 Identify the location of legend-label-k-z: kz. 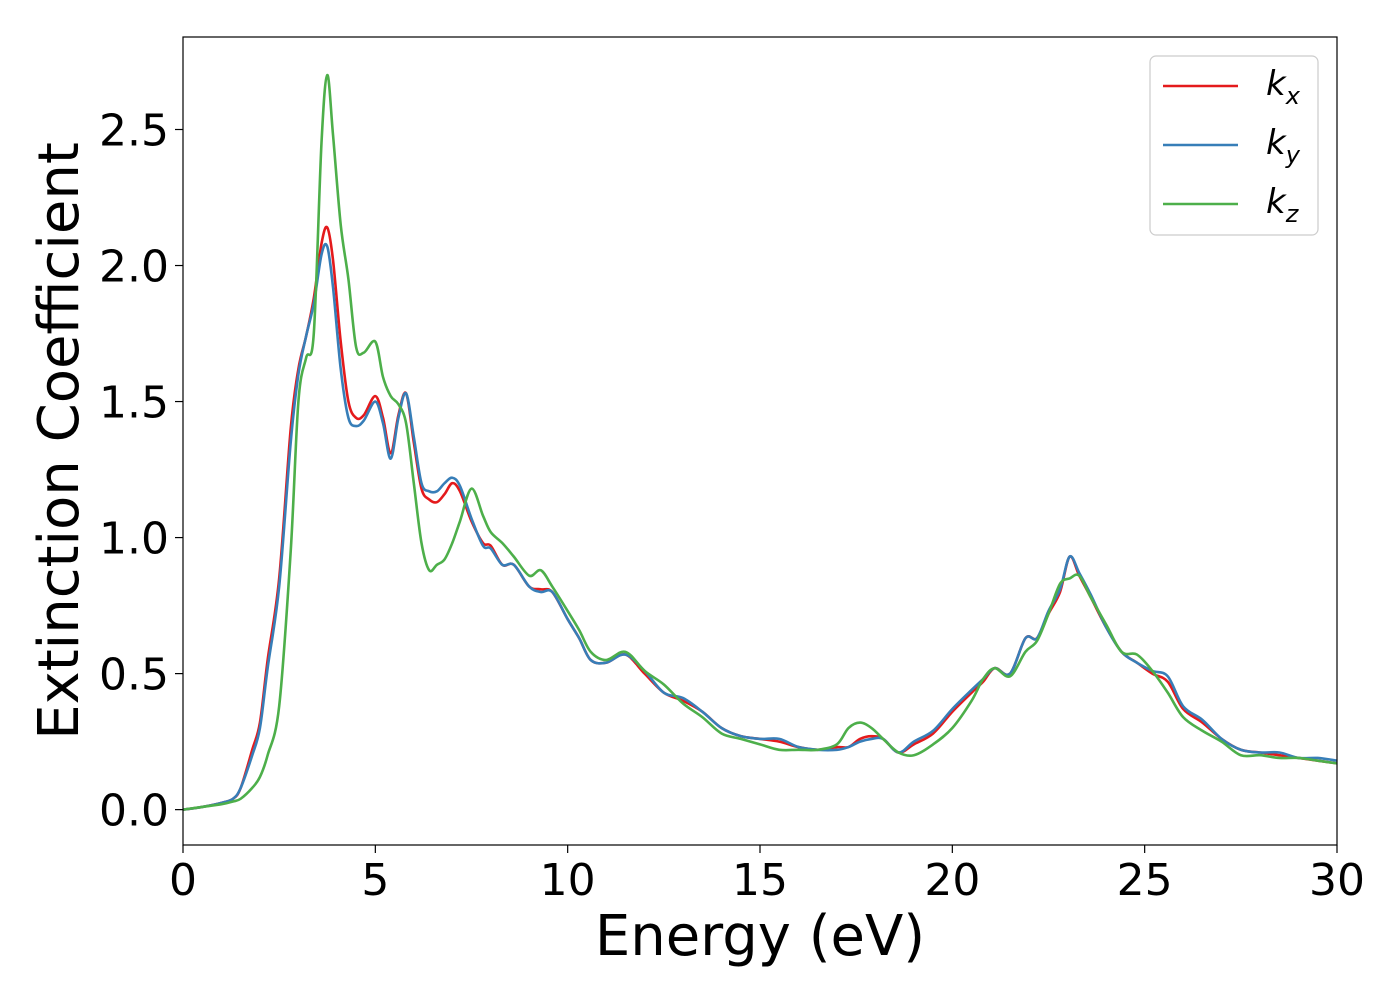
(1283, 205).